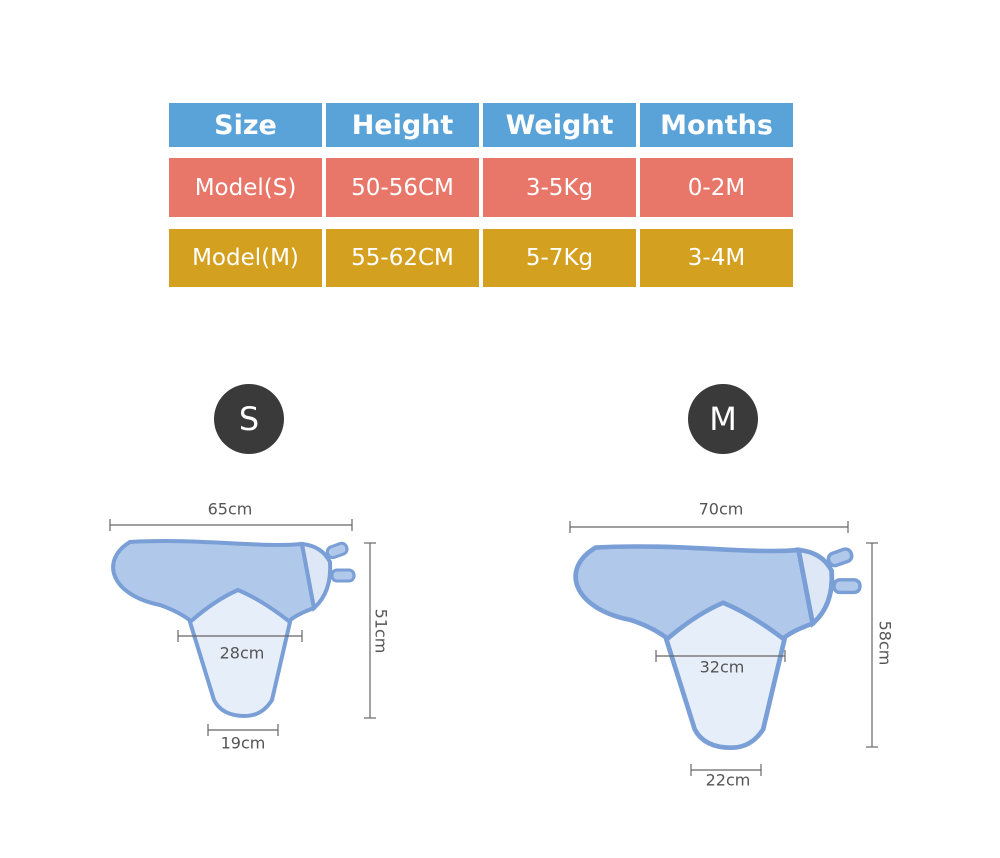 This screenshot has width=1000, height=858. What do you see at coordinates (559, 125) in the screenshot?
I see `header-cell: Weight` at bounding box center [559, 125].